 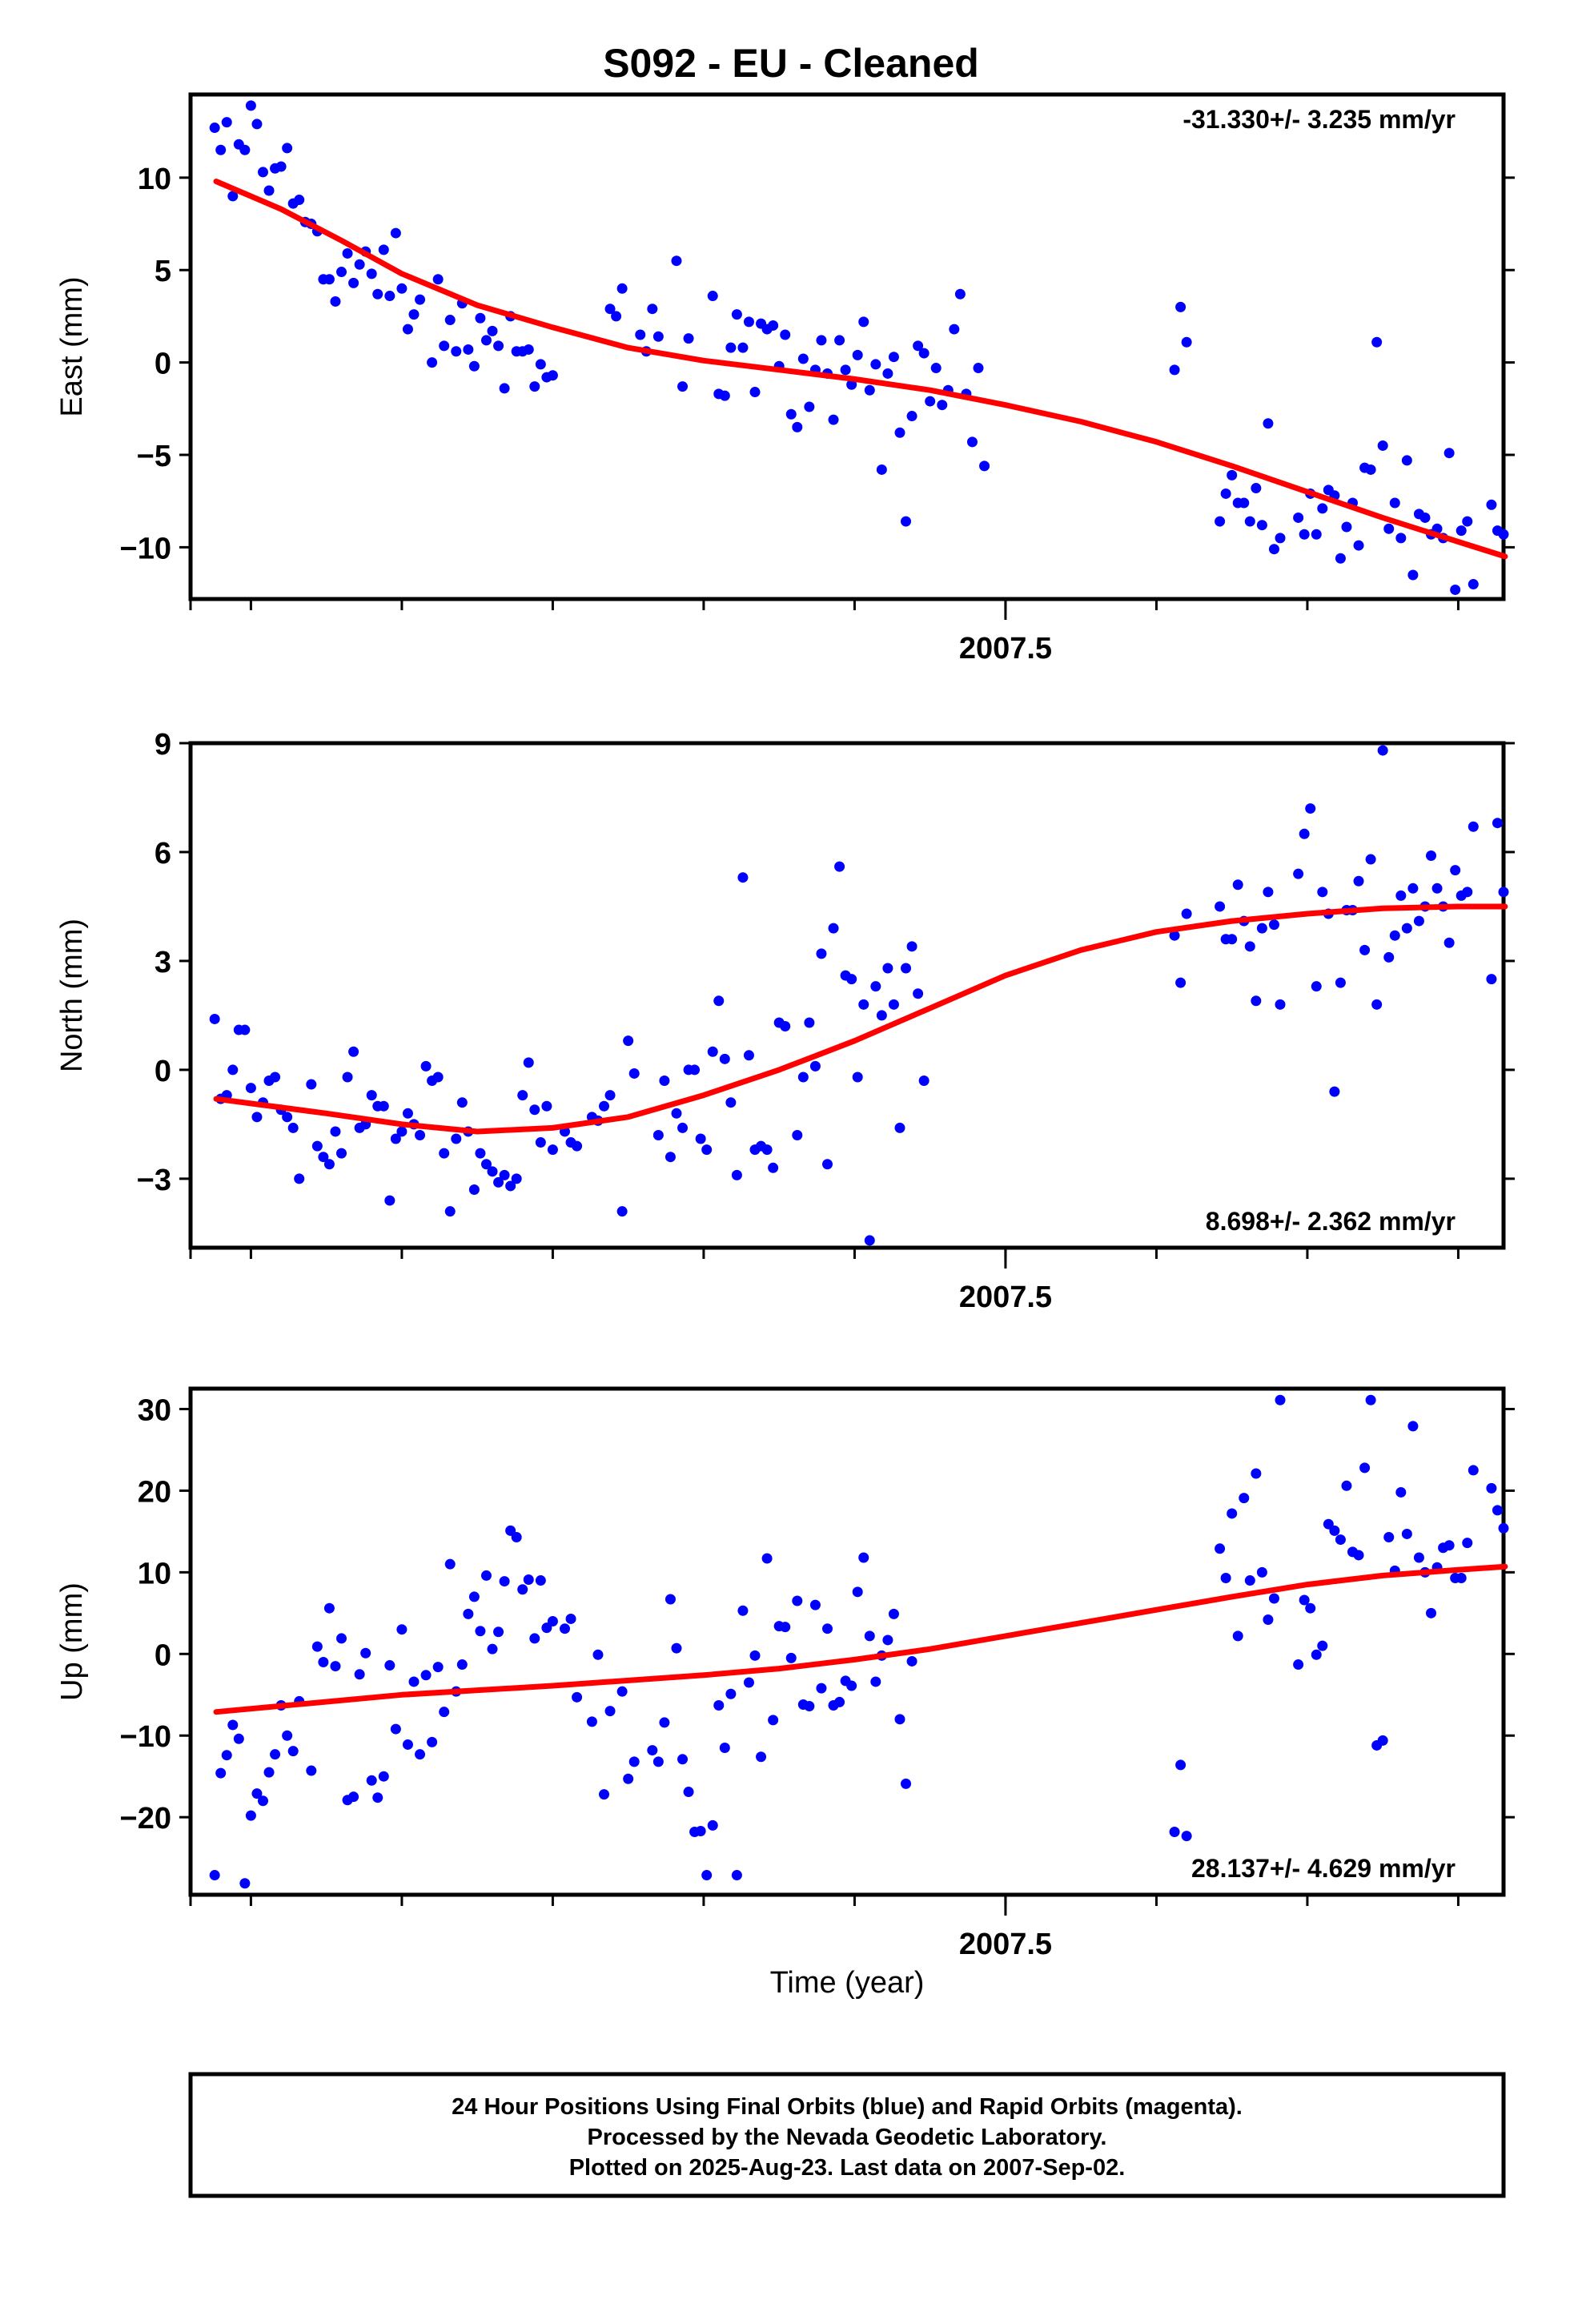 What do you see at coordinates (1331, 1221) in the screenshot?
I see `rate-label: 8.698+/- 2.362 mm/yr` at bounding box center [1331, 1221].